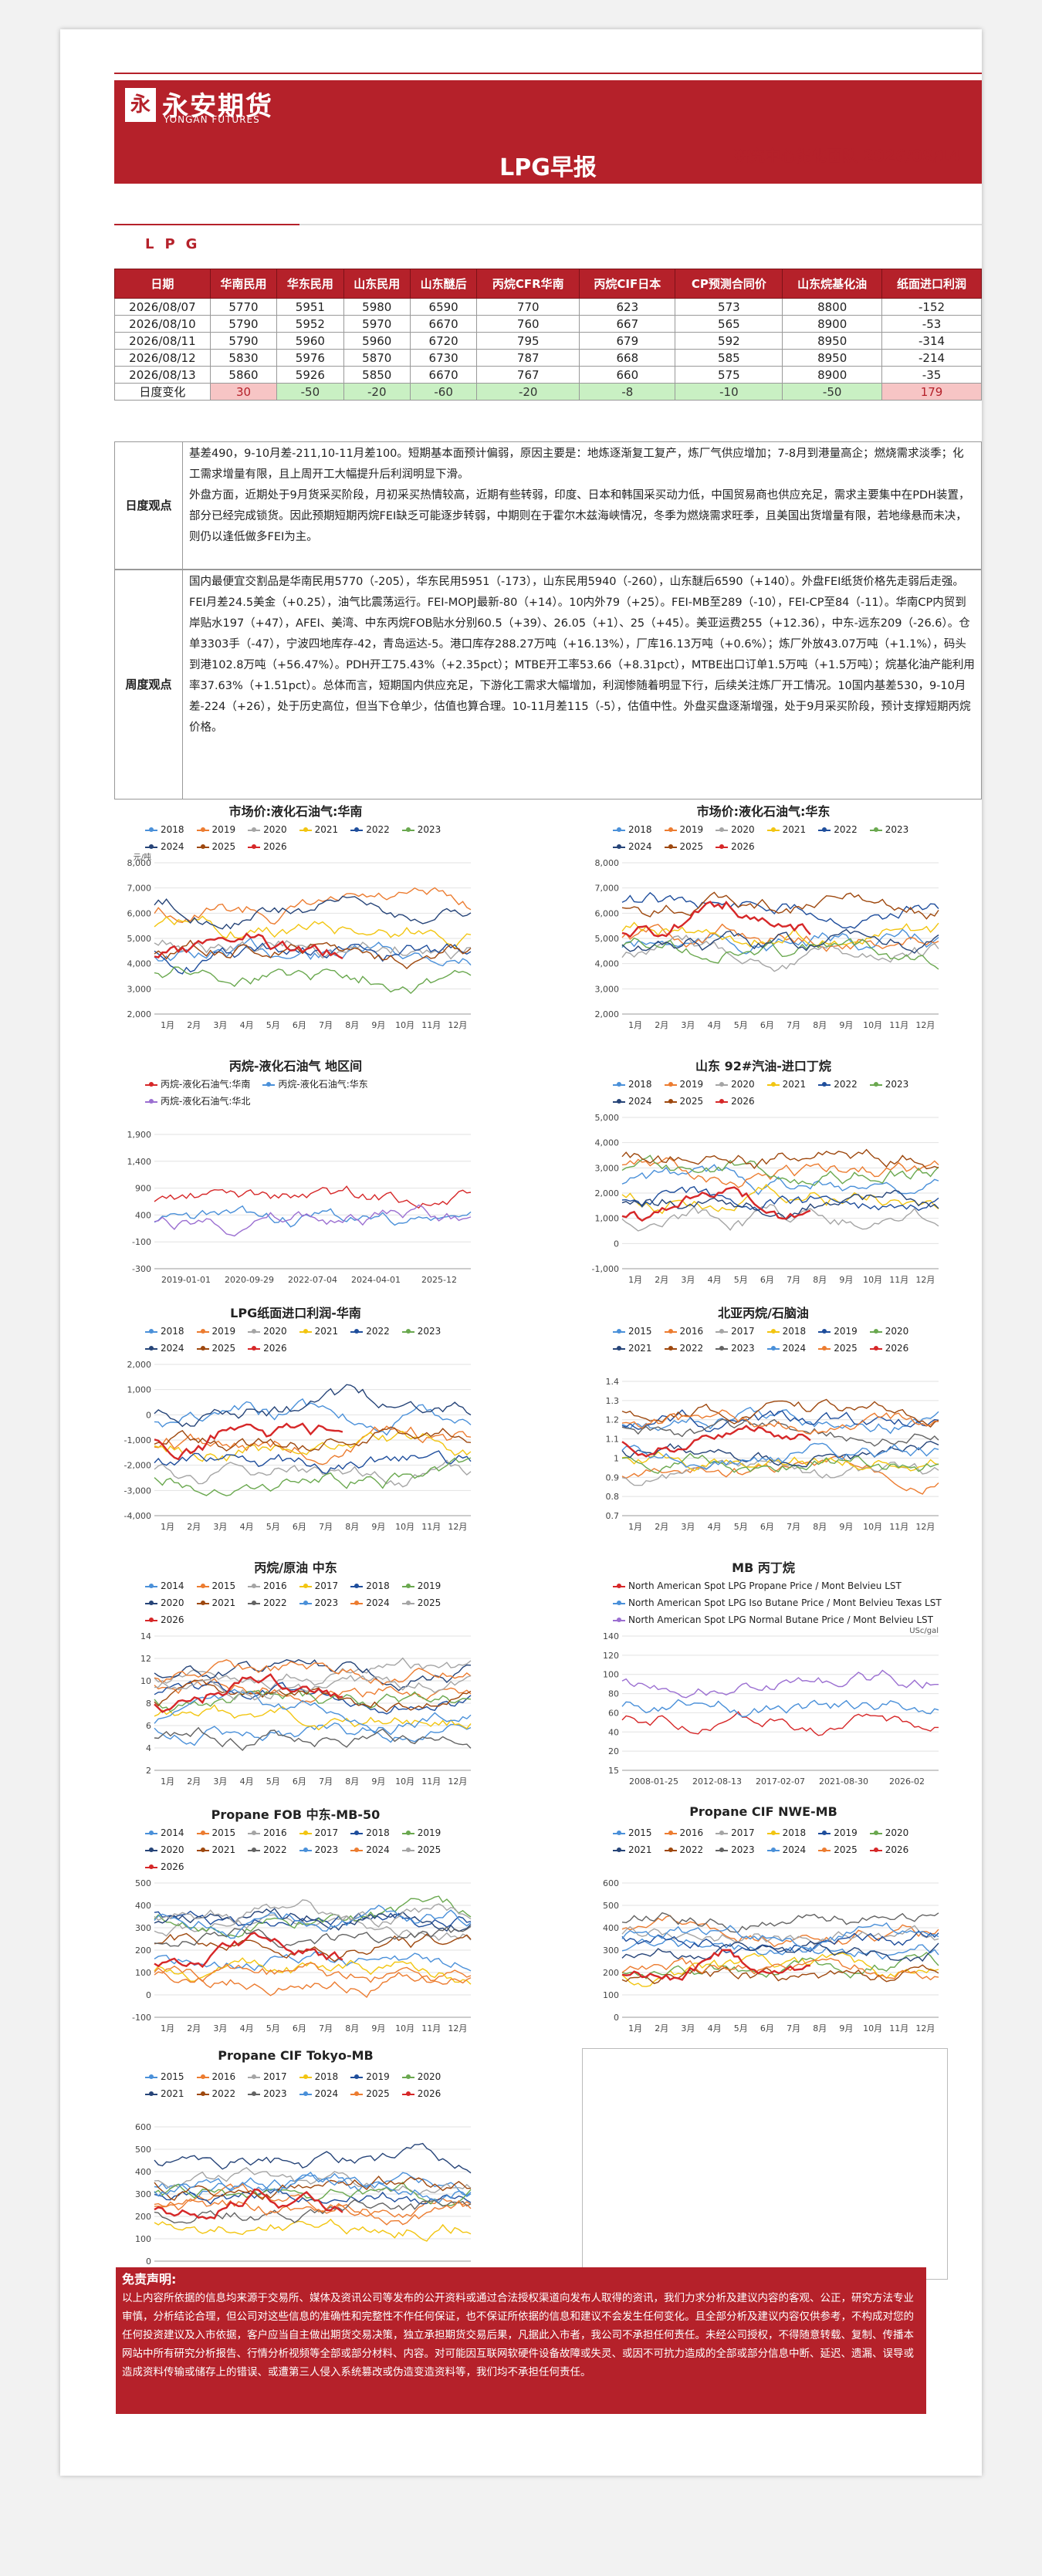 Image resolution: width=1042 pixels, height=2576 pixels. What do you see at coordinates (872, 1280) in the screenshot?
I see `x-tick-label: 10月` at bounding box center [872, 1280].